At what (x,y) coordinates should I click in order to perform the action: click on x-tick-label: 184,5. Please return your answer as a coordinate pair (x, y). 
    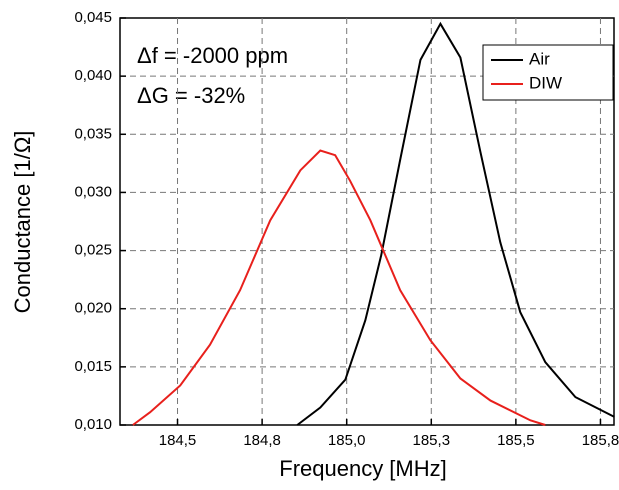
    Looking at the image, I should click on (178, 440).